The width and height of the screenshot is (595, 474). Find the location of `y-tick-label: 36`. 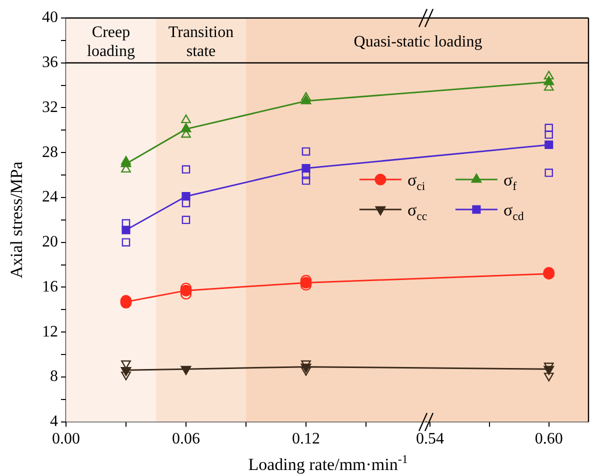

y-tick-label: 36 is located at coordinates (50, 63).